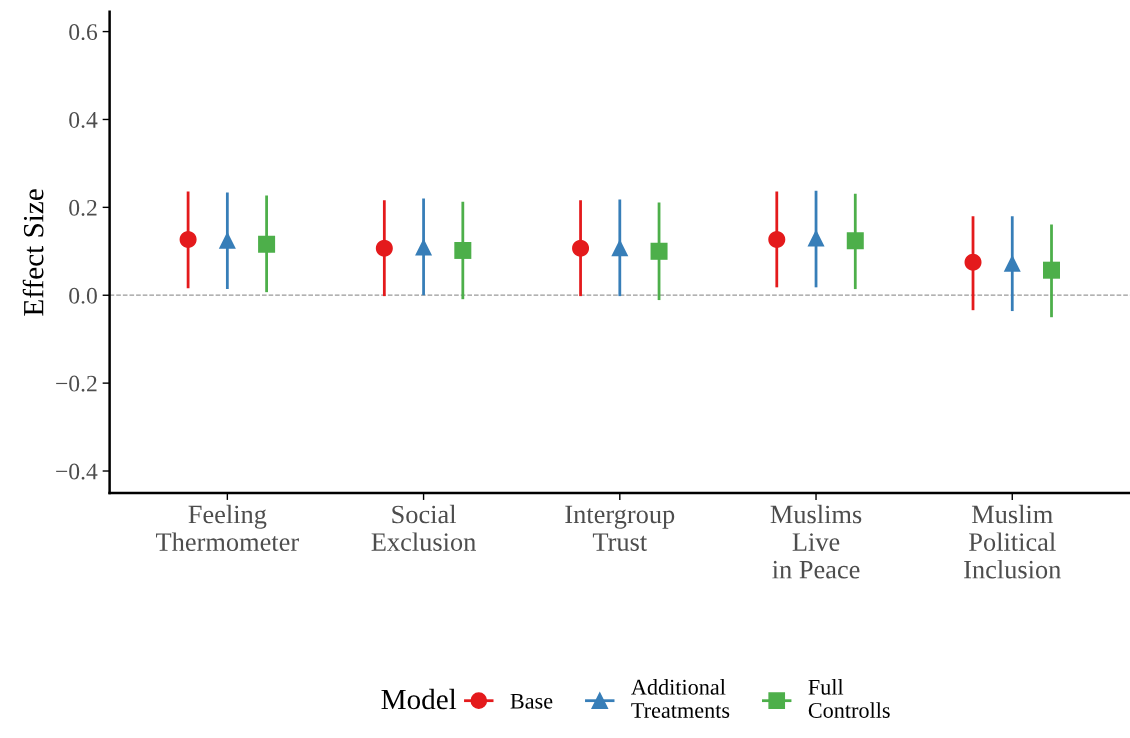 This screenshot has width=1130, height=738. I want to click on y-tick-label: −0.4, so click(77, 471).